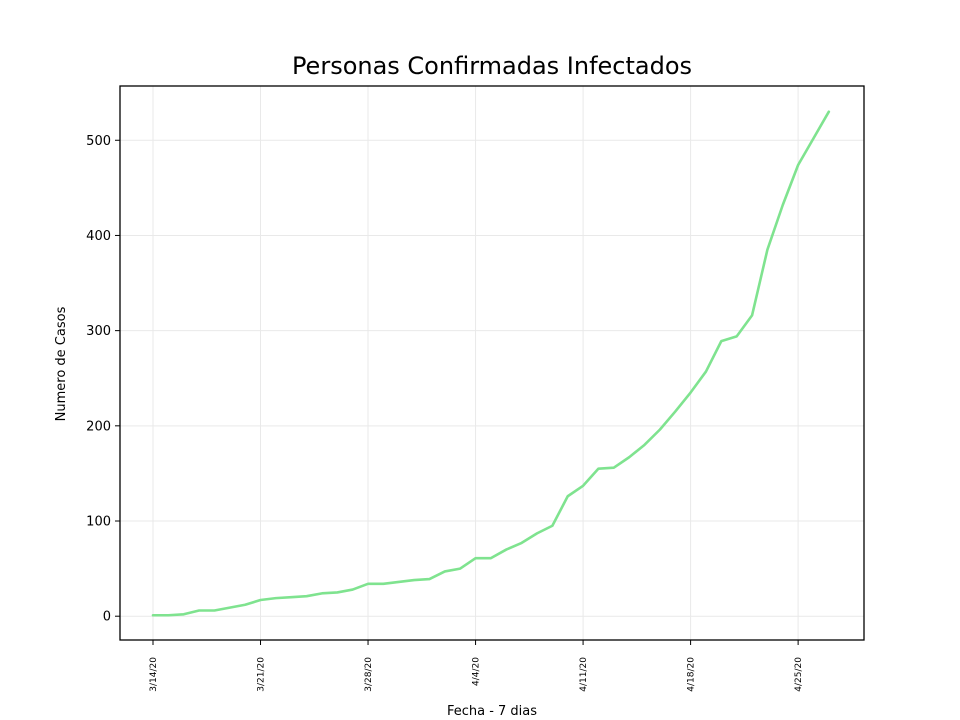 The height and width of the screenshot is (720, 960). What do you see at coordinates (154, 674) in the screenshot?
I see `x-tick-label: 3/14/20` at bounding box center [154, 674].